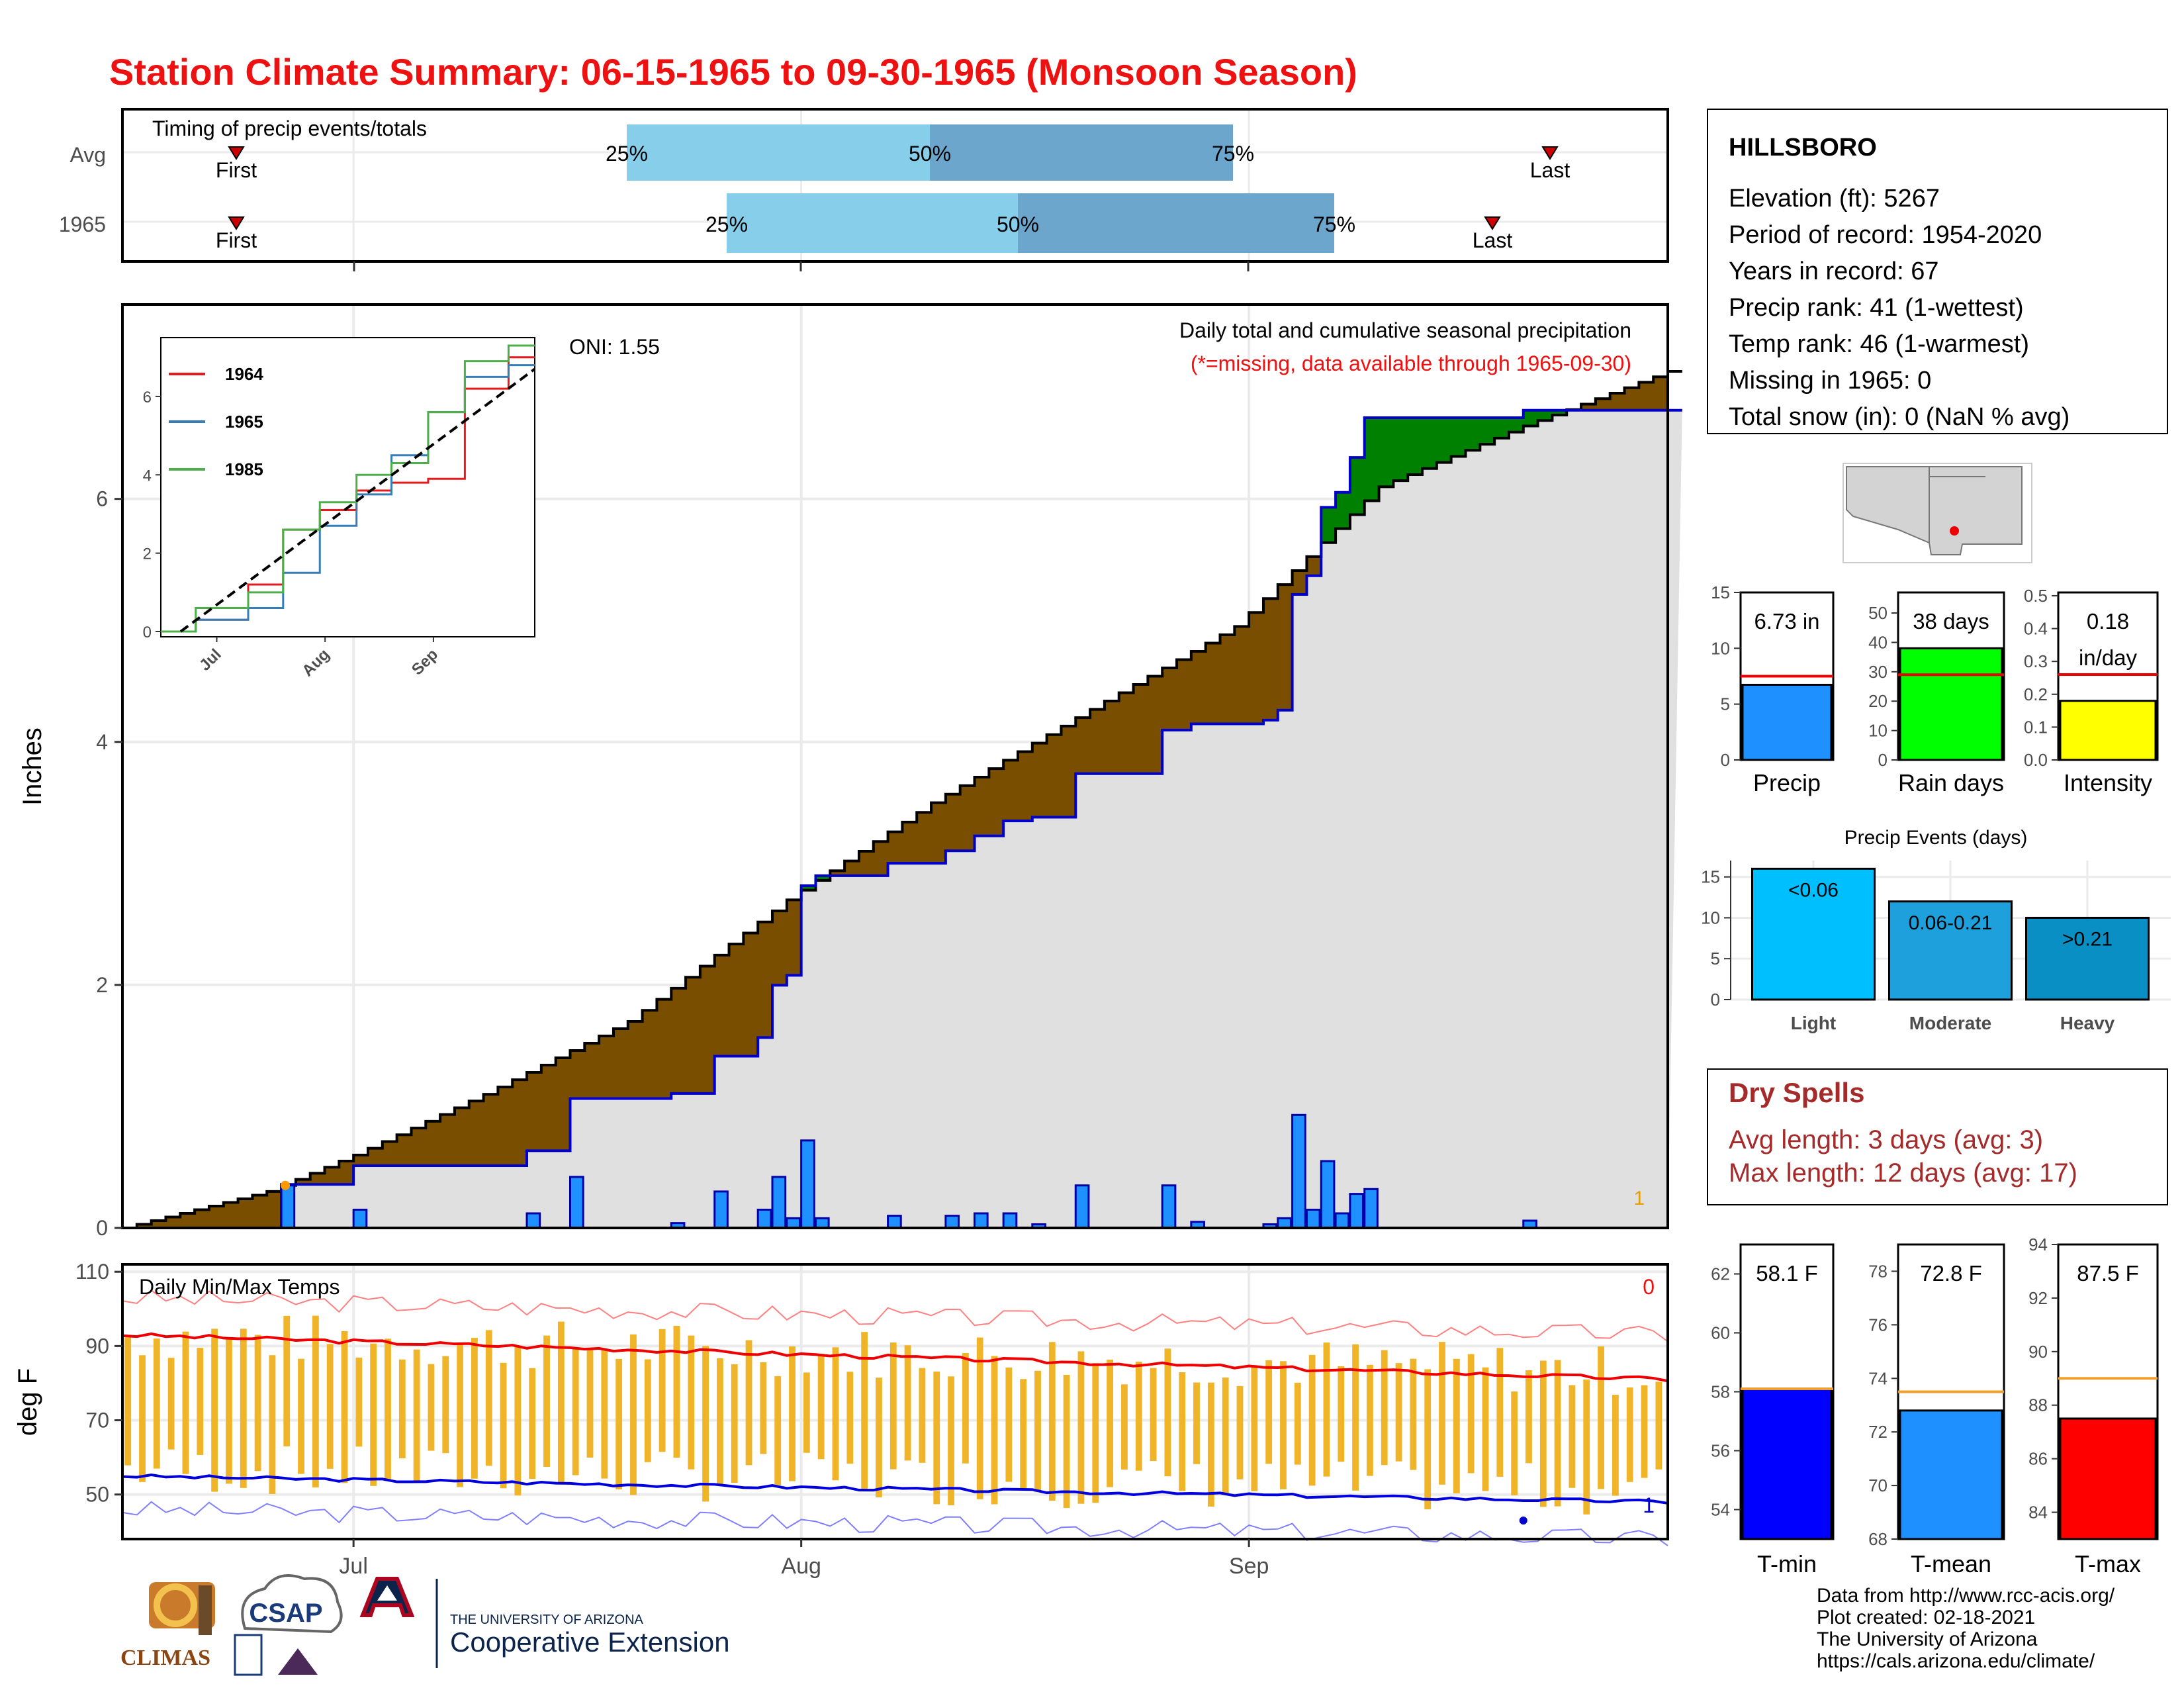  Describe the element at coordinates (1720, 592) in the screenshot. I see `small-bar-tick: 15` at that location.